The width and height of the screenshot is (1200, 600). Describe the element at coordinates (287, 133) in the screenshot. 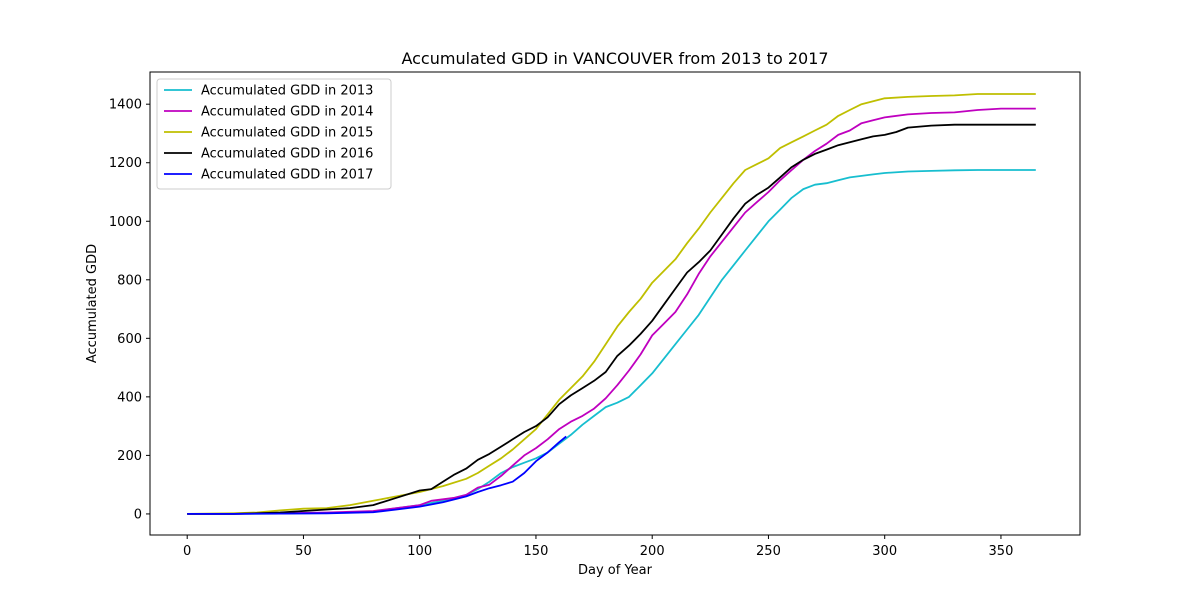

I see `legend-label: Accumulated GDD in 2015` at that location.